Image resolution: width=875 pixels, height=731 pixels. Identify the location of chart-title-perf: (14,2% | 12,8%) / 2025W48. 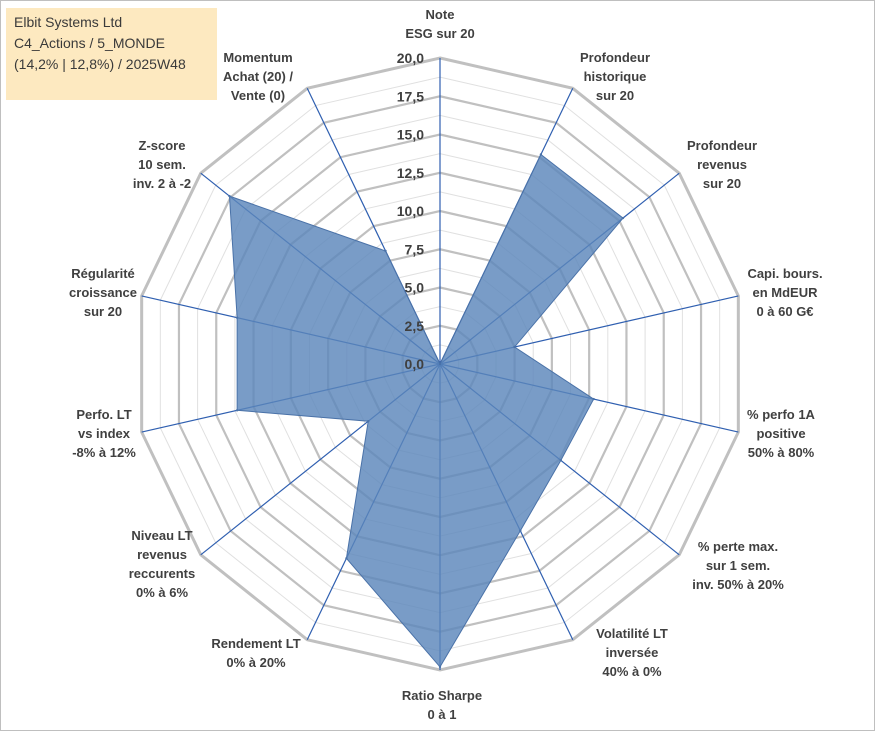
(100, 64).